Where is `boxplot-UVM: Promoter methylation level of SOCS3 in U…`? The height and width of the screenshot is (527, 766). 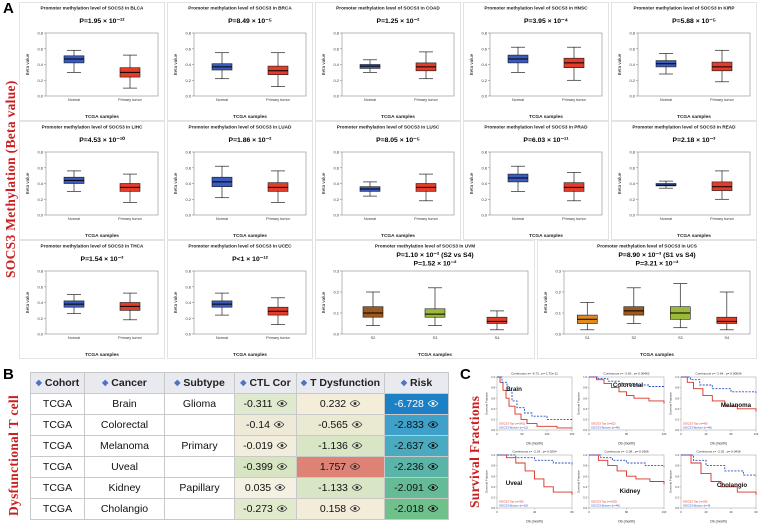
boxplot-UVM: Promoter methylation level of SOCS3 in U… is located at coordinates (425, 299).